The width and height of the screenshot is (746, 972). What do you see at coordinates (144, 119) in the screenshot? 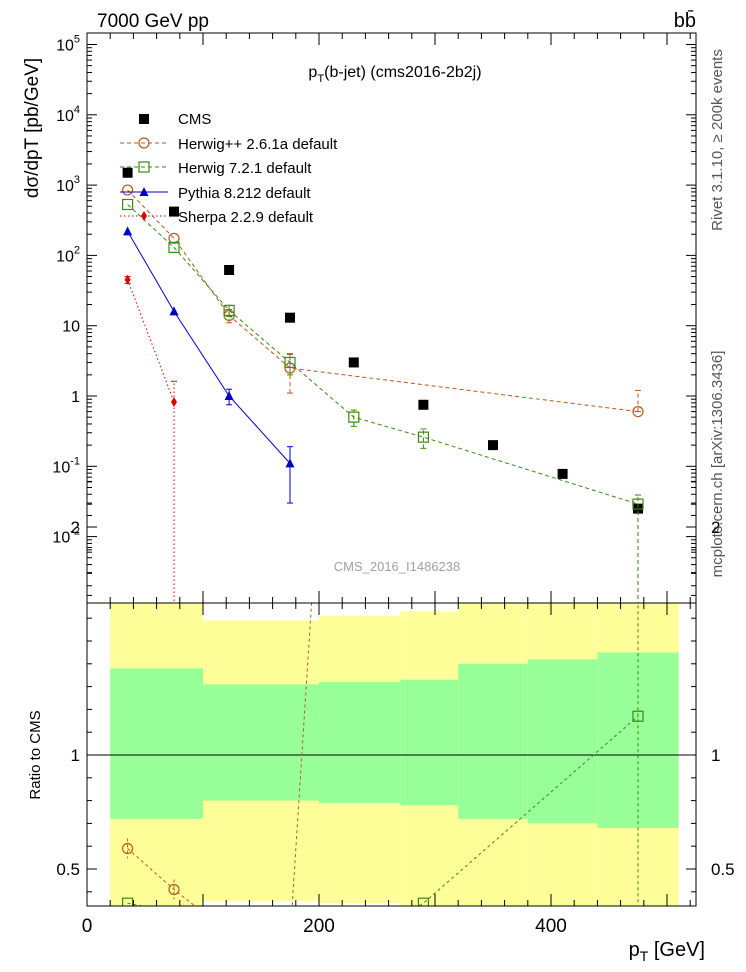
I see `legend-marker-cms` at bounding box center [144, 119].